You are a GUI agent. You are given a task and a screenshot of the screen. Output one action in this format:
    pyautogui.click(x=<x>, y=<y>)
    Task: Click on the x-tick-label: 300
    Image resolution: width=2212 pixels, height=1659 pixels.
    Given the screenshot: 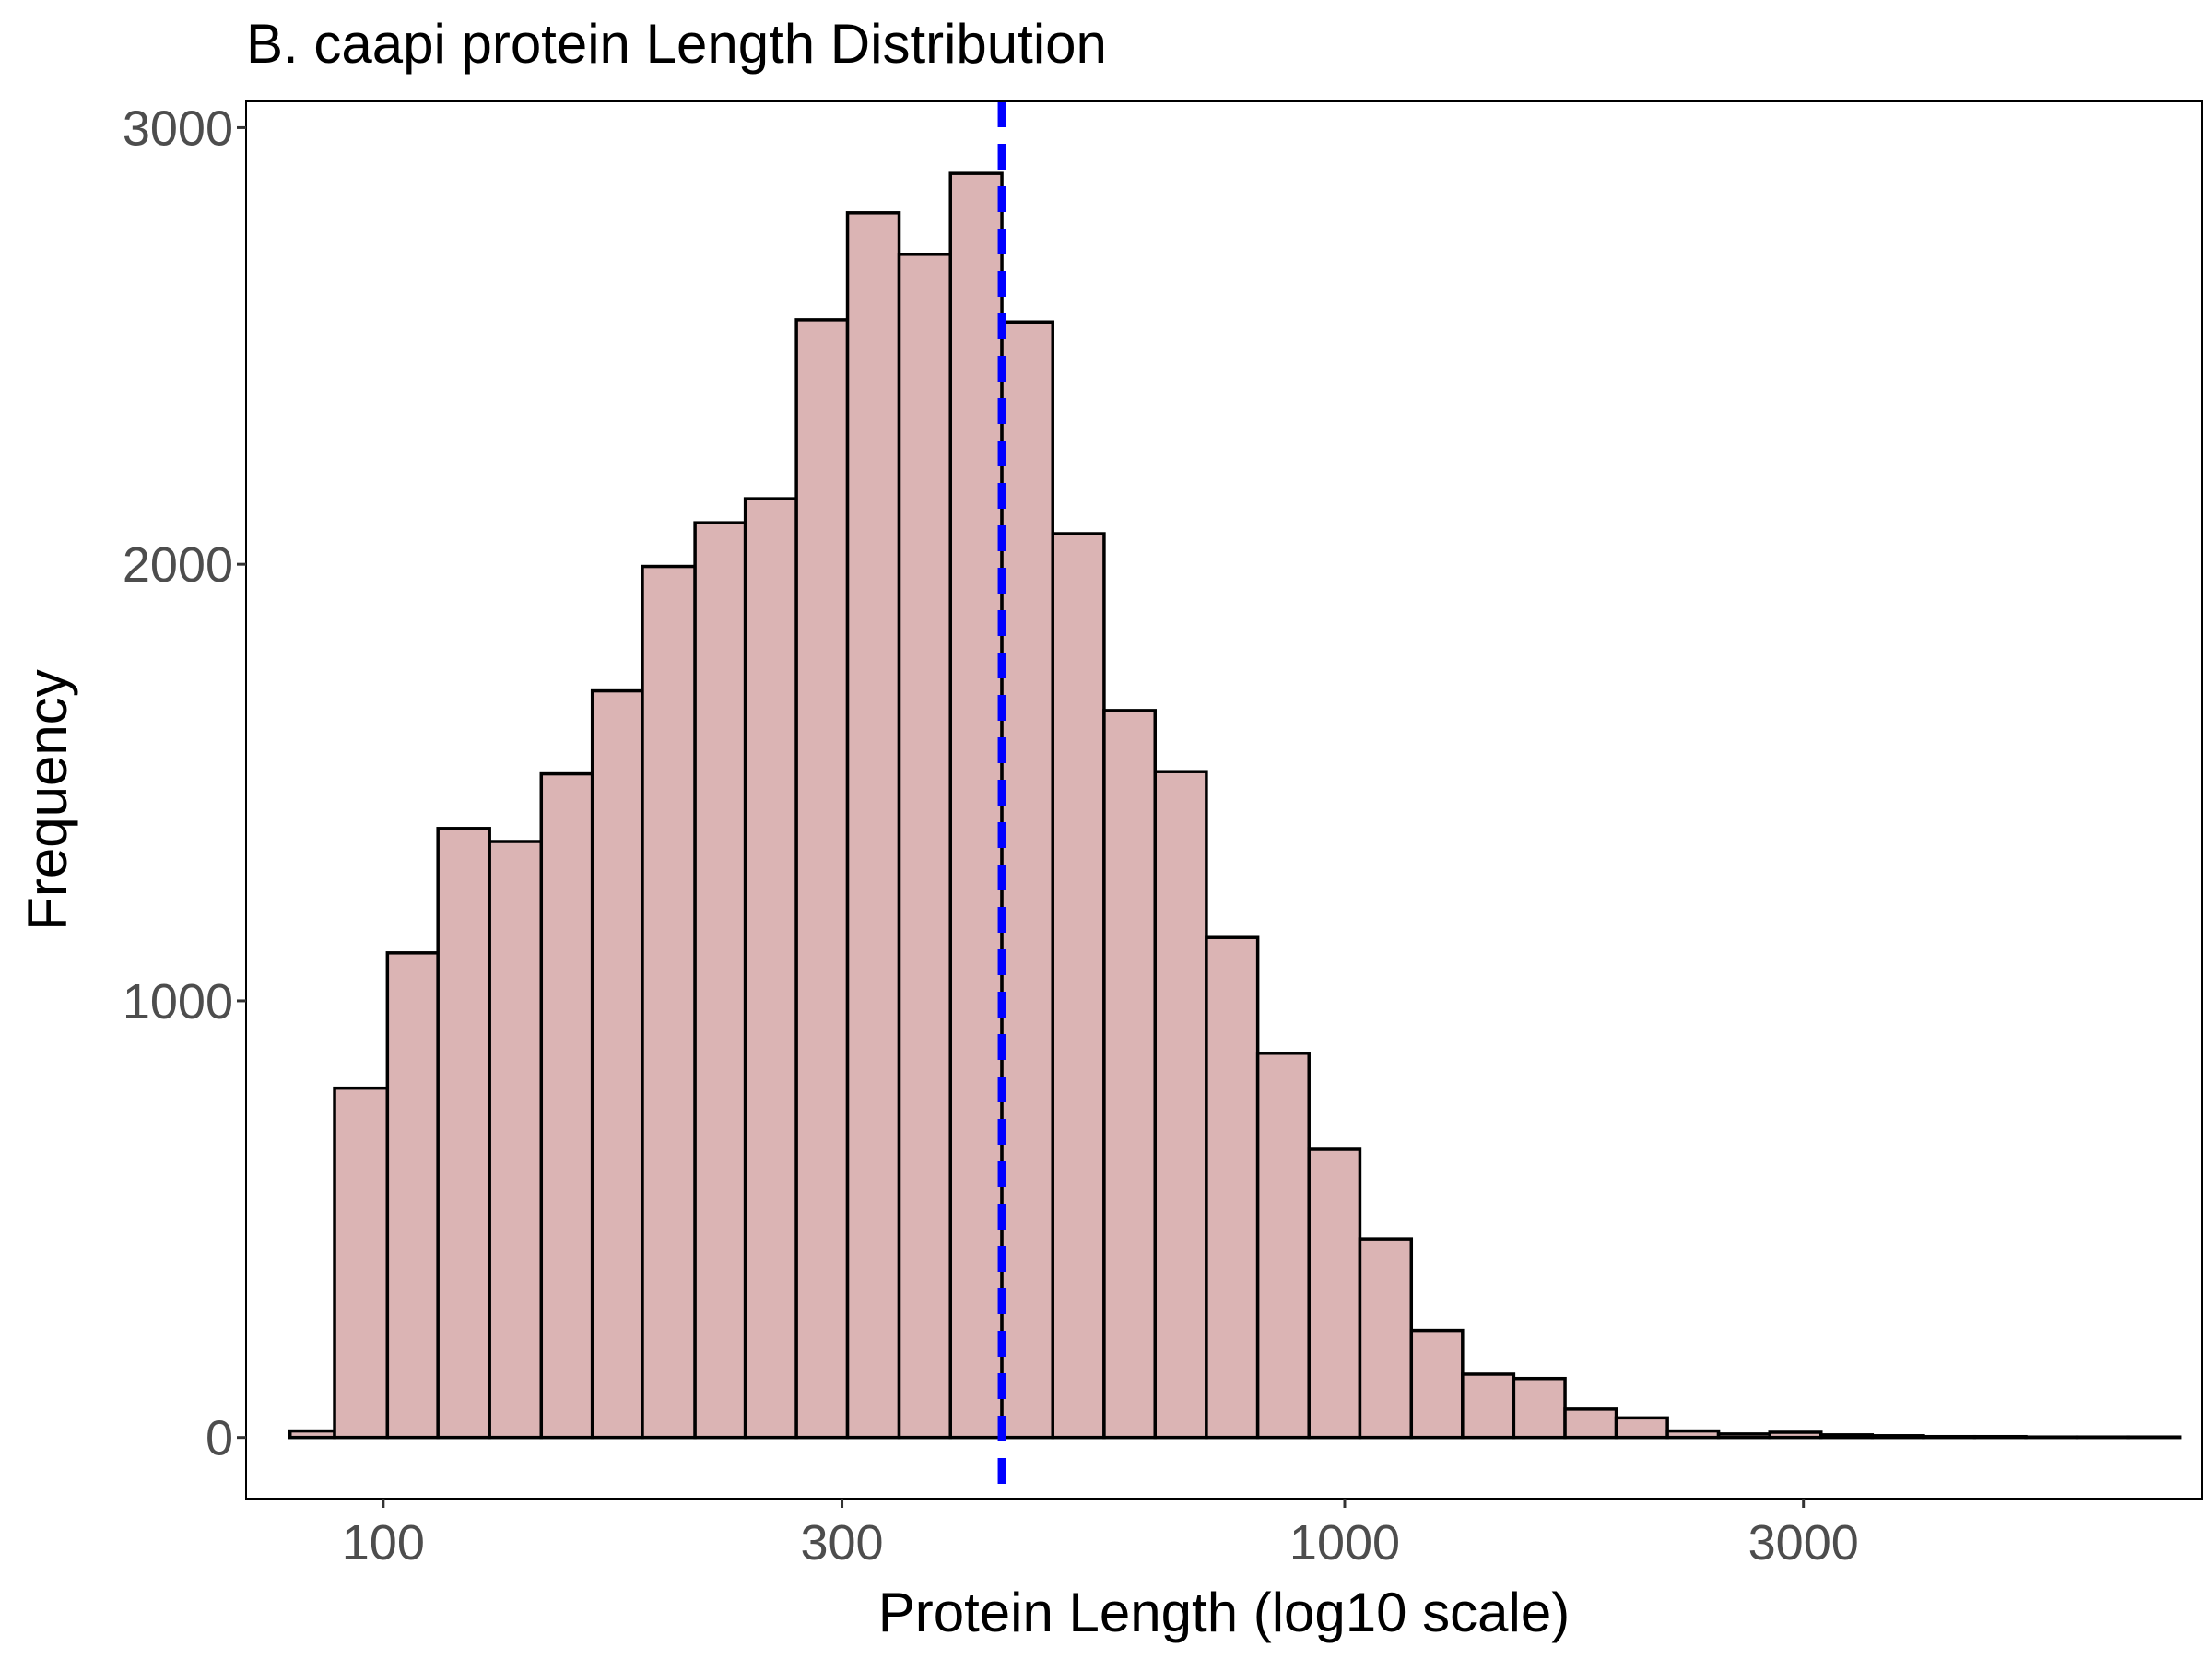 What is the action you would take?
    pyautogui.click(x=841, y=1543)
    